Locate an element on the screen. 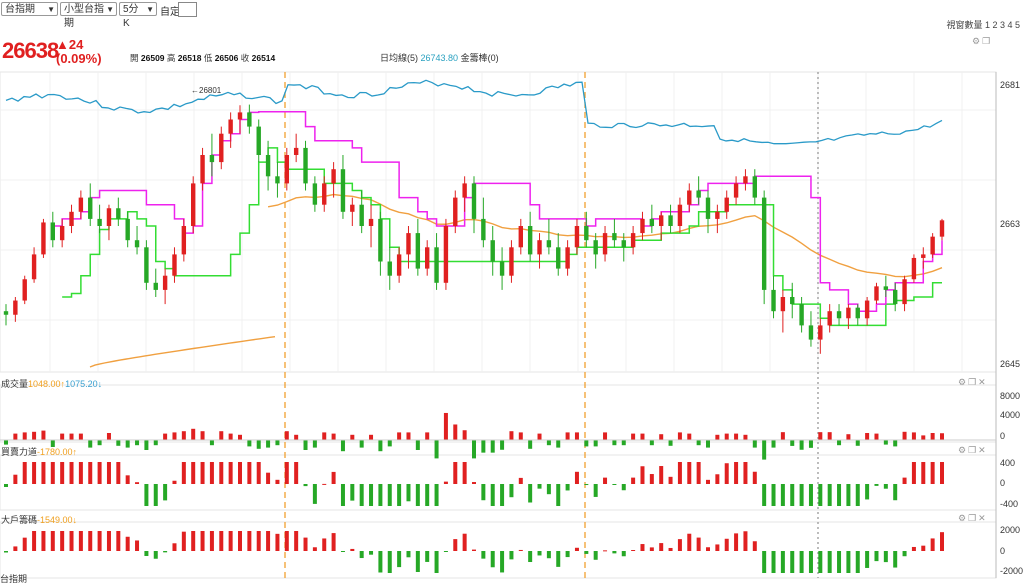  bottom-tab: 台指期 is located at coordinates (14, 579).